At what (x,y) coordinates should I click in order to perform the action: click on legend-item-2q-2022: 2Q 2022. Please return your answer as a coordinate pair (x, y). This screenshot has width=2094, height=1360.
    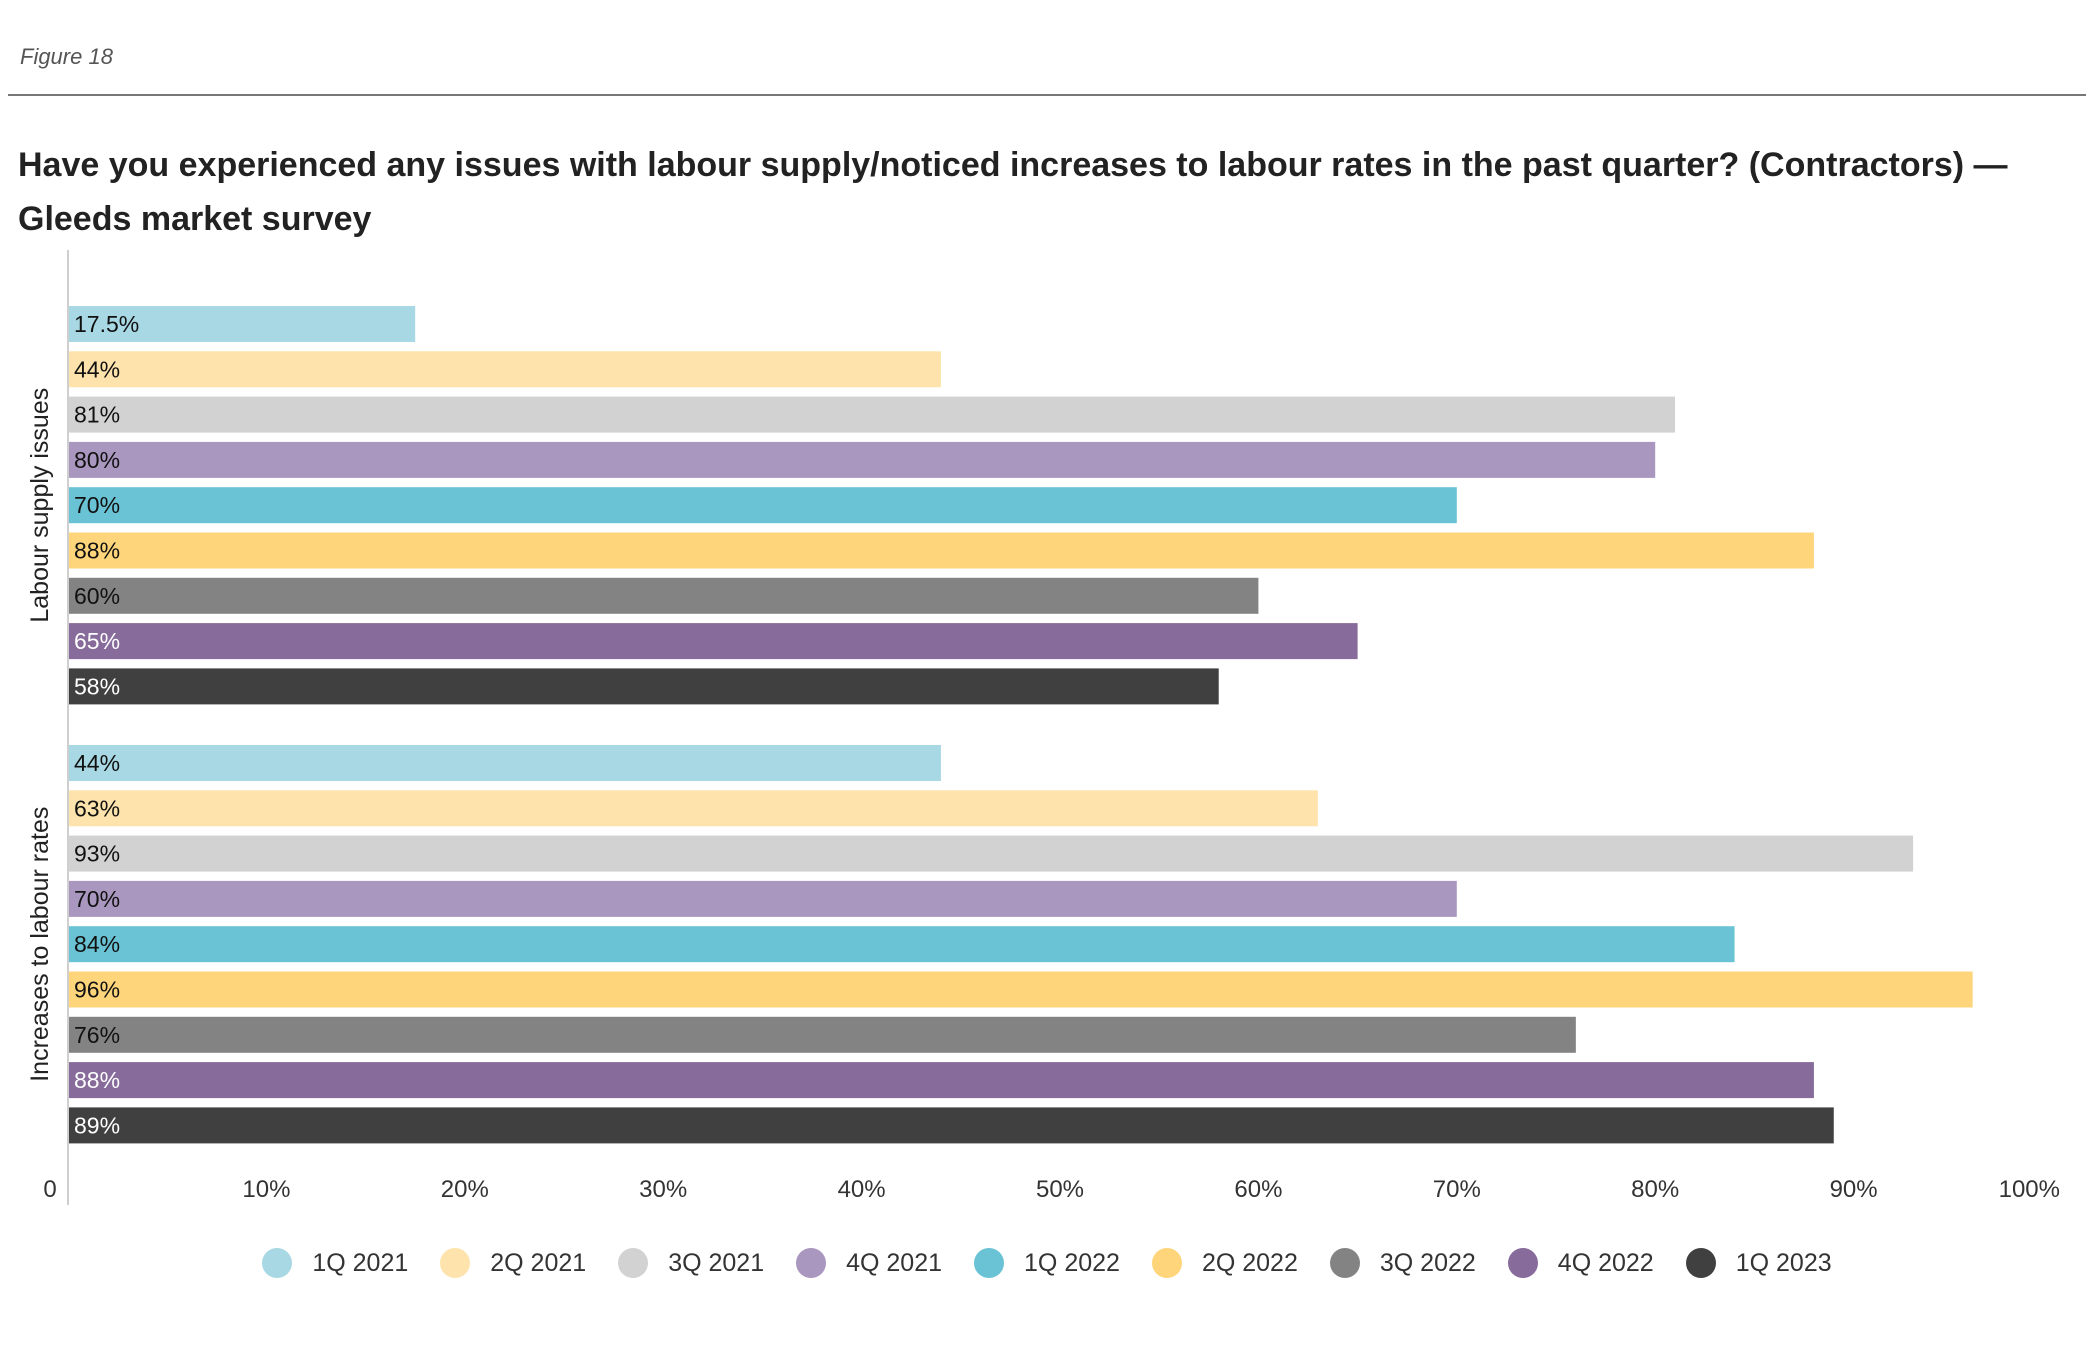
    Looking at the image, I should click on (1224, 1263).